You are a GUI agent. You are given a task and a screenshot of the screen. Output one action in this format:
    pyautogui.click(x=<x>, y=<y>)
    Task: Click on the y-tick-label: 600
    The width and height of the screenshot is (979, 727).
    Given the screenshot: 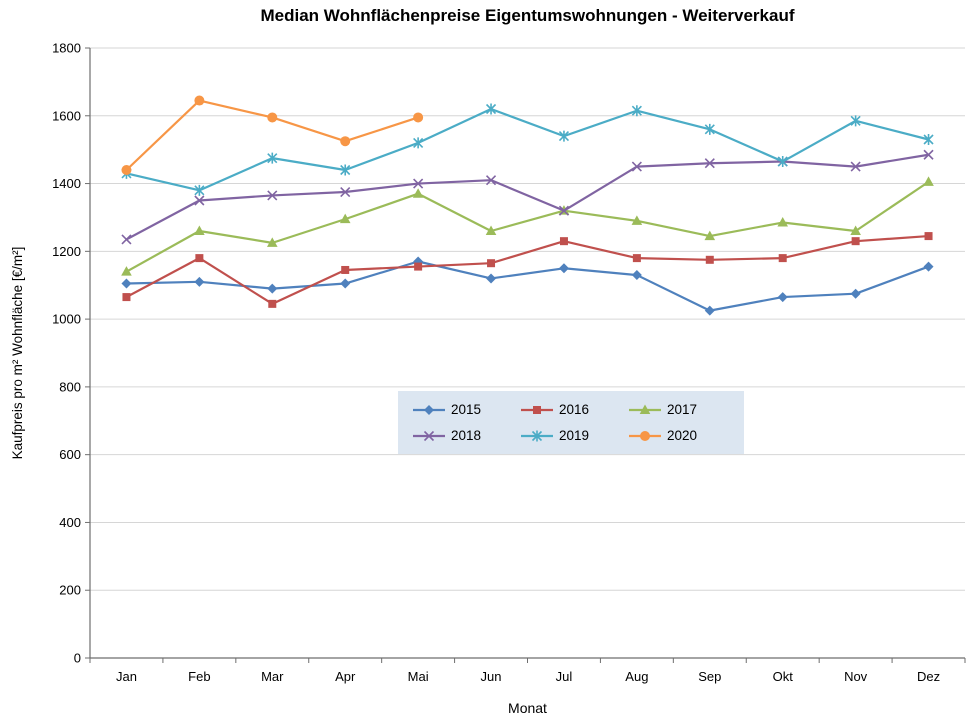 What is the action you would take?
    pyautogui.click(x=70, y=454)
    